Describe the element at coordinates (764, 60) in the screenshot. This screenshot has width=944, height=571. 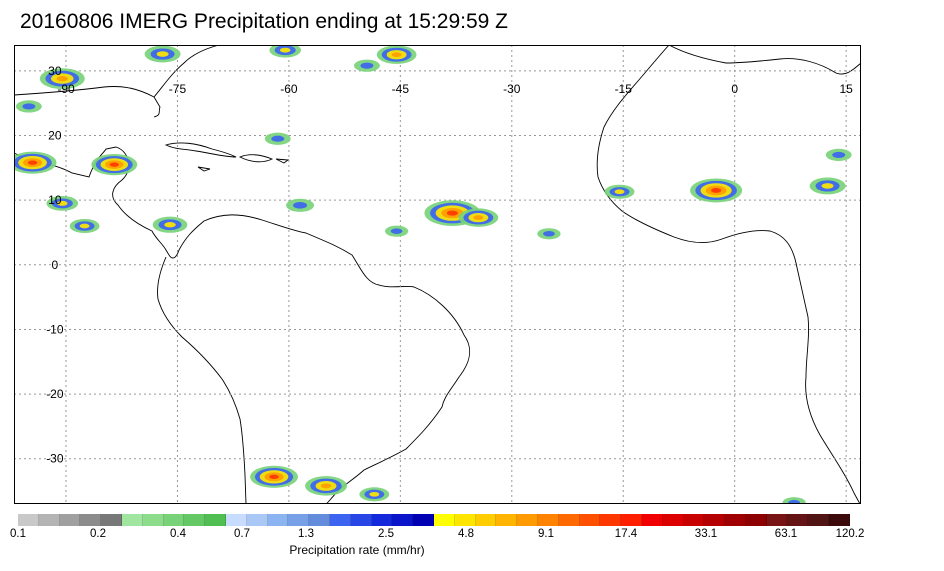
I see `coastline-mediterranean` at that location.